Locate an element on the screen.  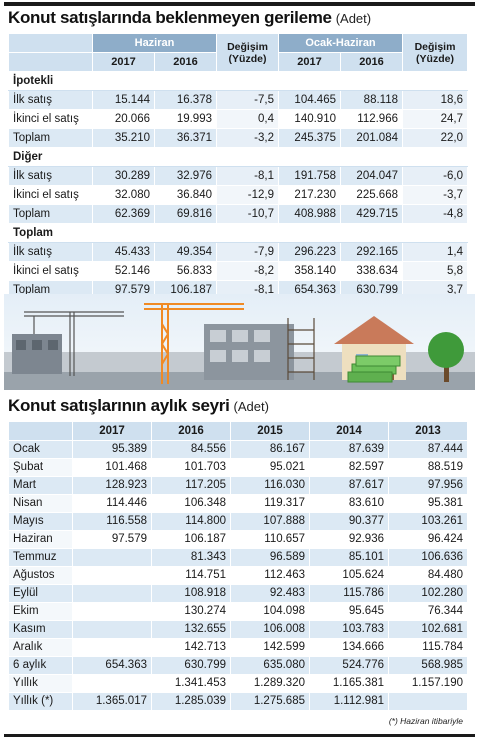
table-row: Ağustos 114.751 112.463 105.624 84.480 is located at coordinates (238, 575).